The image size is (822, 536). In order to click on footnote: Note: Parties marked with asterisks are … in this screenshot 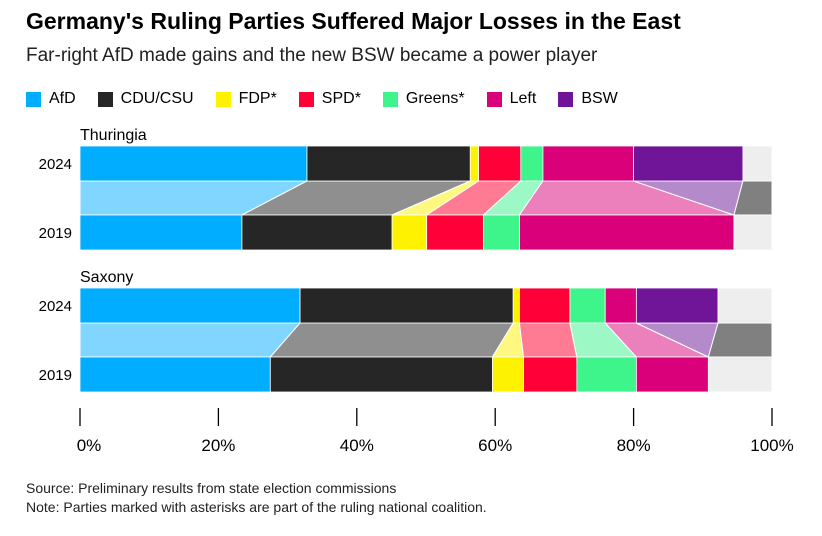, I will do `click(256, 507)`.